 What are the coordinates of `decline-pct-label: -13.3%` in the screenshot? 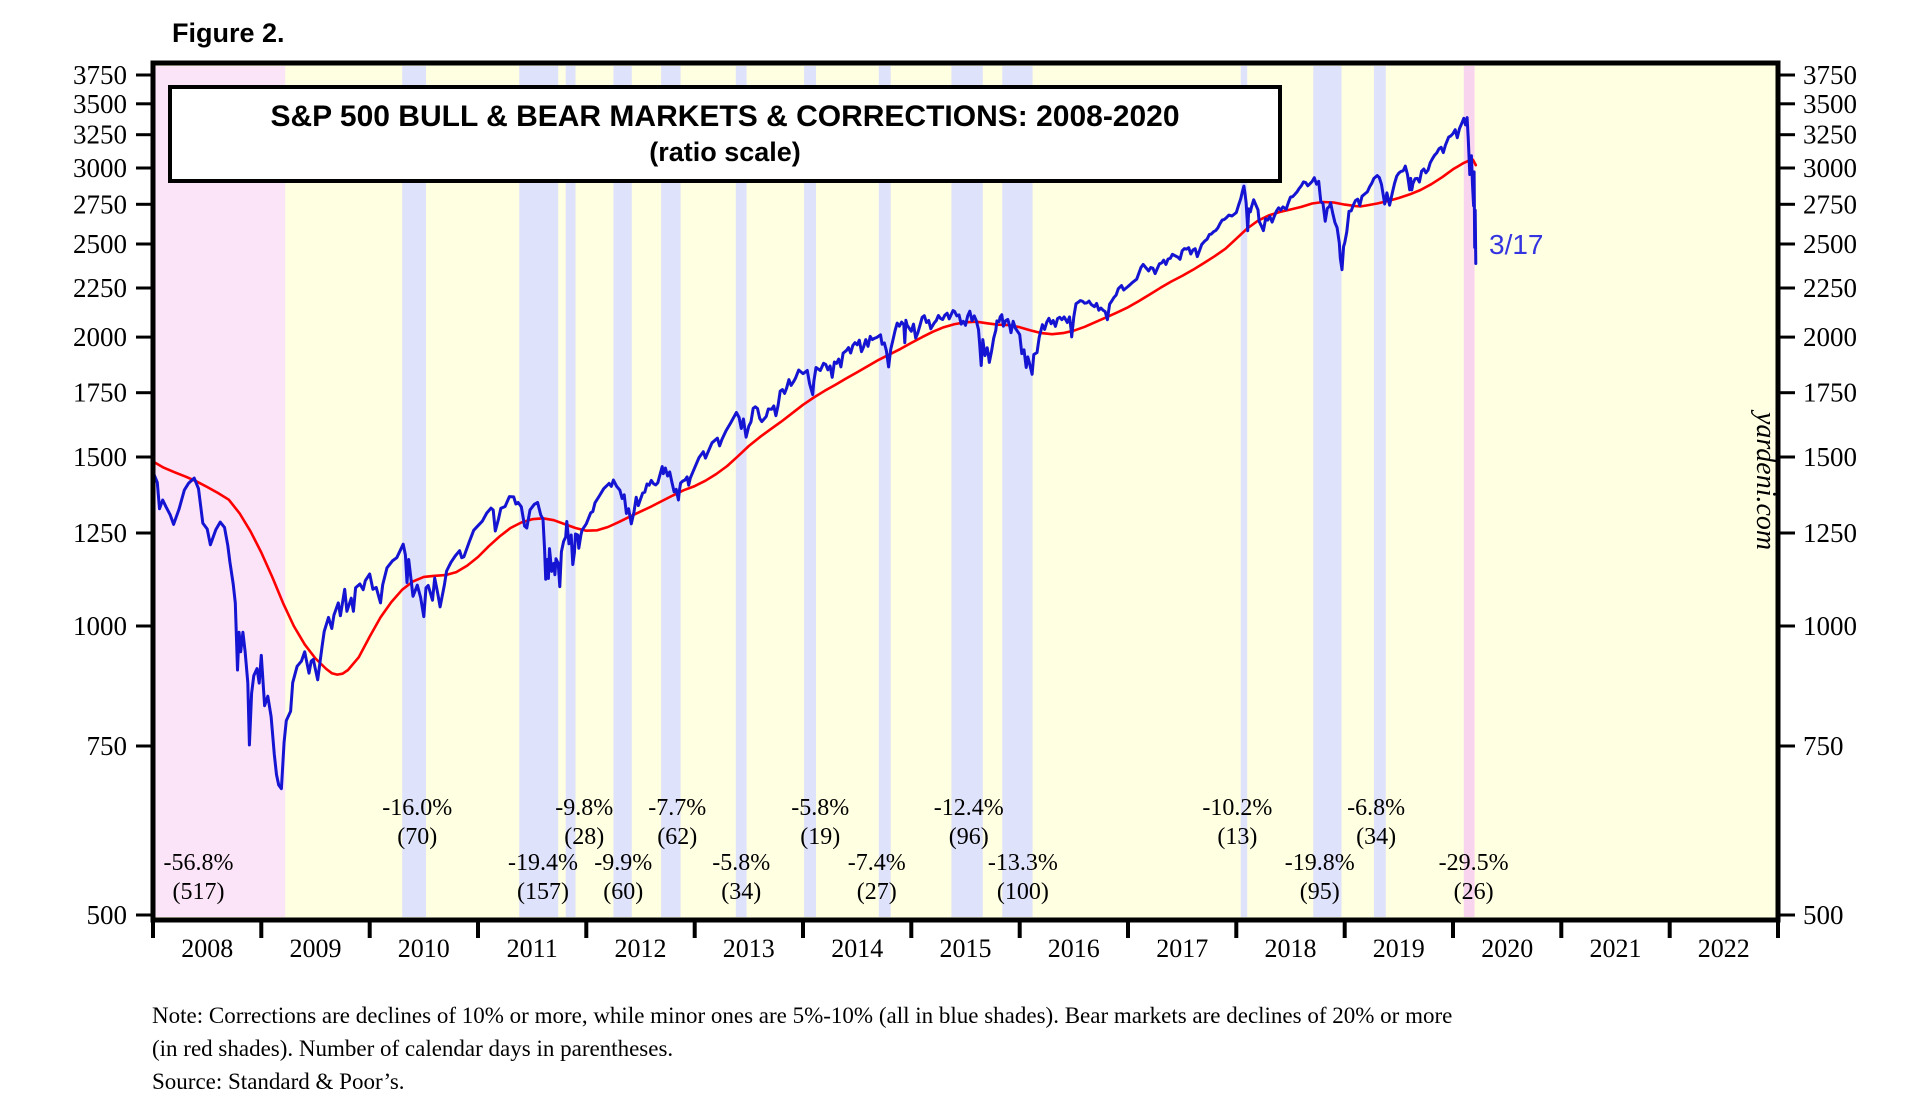 It's located at (1023, 863).